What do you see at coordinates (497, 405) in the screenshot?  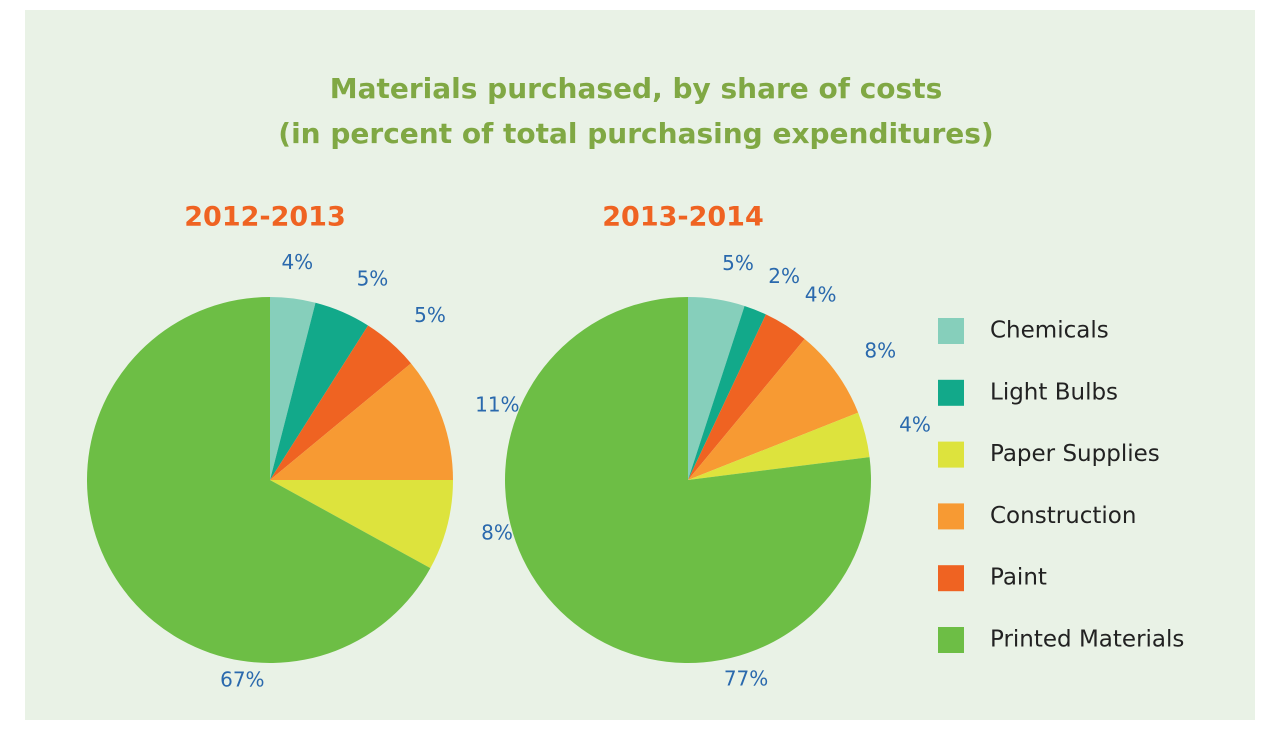 I see `data-label: 11%` at bounding box center [497, 405].